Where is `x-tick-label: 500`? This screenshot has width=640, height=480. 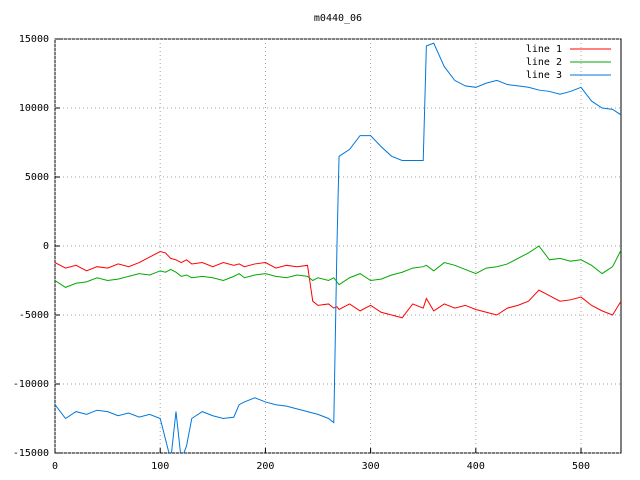 x-tick-label: 500 is located at coordinates (581, 466).